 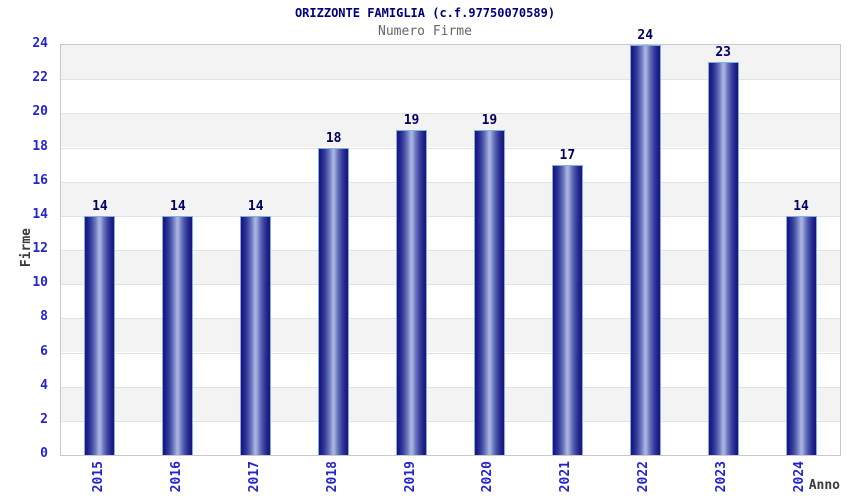 What do you see at coordinates (40, 146) in the screenshot?
I see `y-tick-label: 18` at bounding box center [40, 146].